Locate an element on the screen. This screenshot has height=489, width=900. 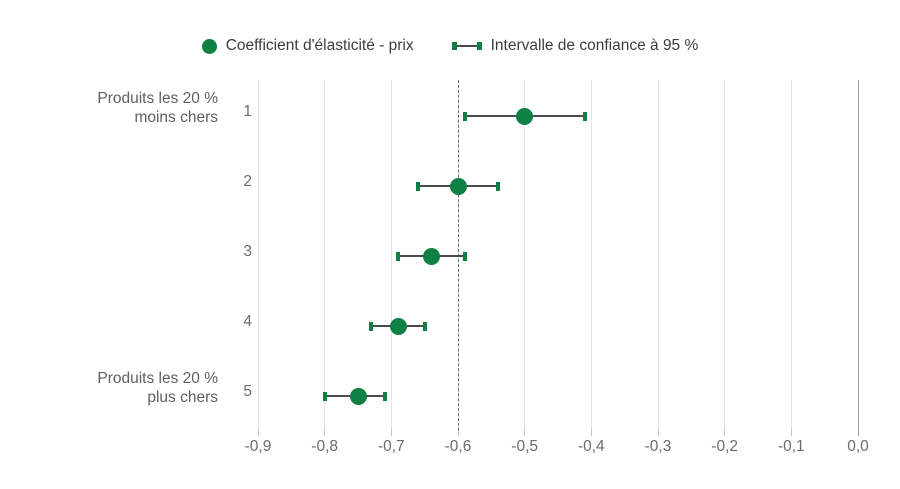
legend-label-coefficient: Coefficient d'élasticité - prix is located at coordinates (319, 45).